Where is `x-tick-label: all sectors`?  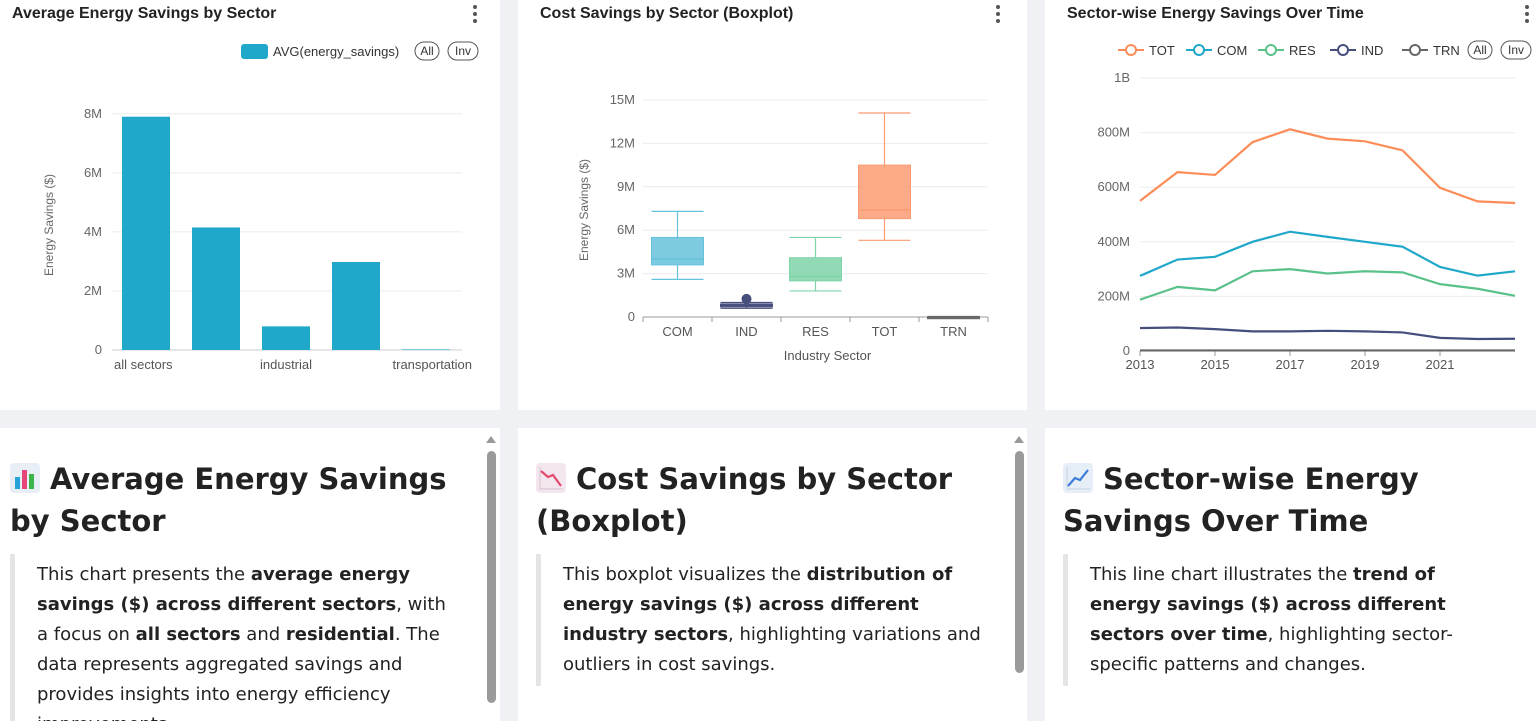
x-tick-label: all sectors is located at coordinates (143, 364).